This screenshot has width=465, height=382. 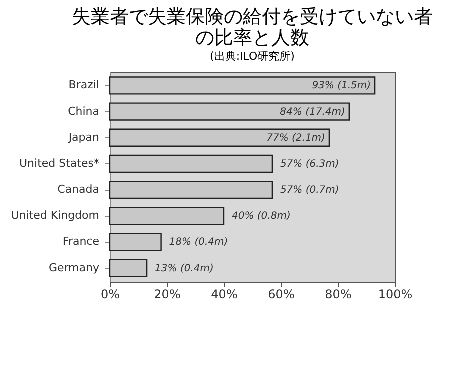 What do you see at coordinates (84, 137) in the screenshot?
I see `y-tick-label: Japan` at bounding box center [84, 137].